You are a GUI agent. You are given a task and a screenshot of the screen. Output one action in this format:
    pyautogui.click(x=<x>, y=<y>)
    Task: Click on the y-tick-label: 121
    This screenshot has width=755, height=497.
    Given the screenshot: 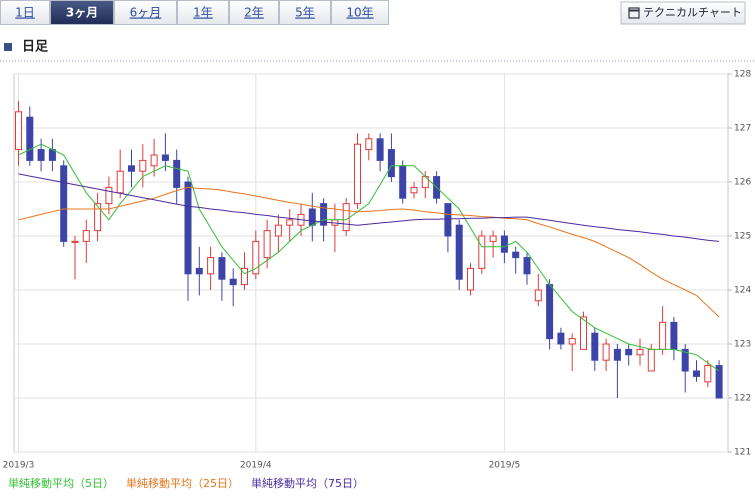 What is the action you would take?
    pyautogui.click(x=742, y=453)
    